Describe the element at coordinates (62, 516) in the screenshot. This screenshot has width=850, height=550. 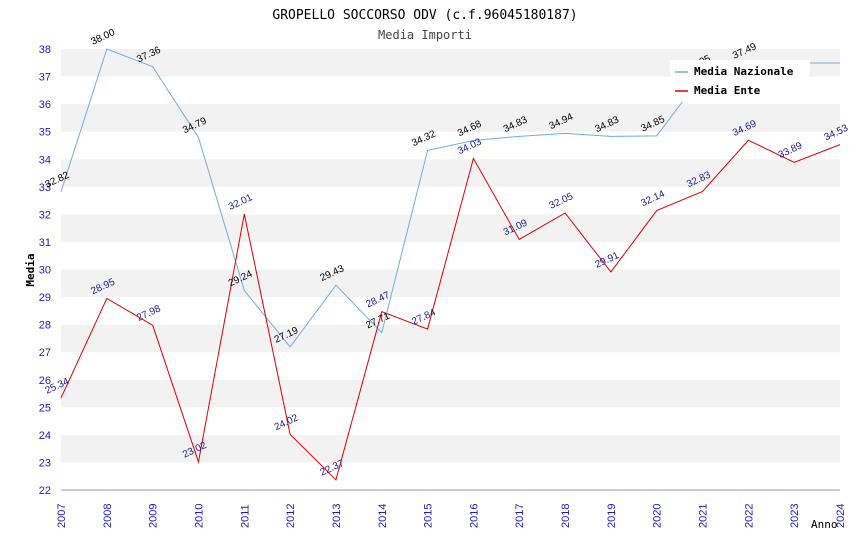
I see `x-tick-label: 2007` at that location.